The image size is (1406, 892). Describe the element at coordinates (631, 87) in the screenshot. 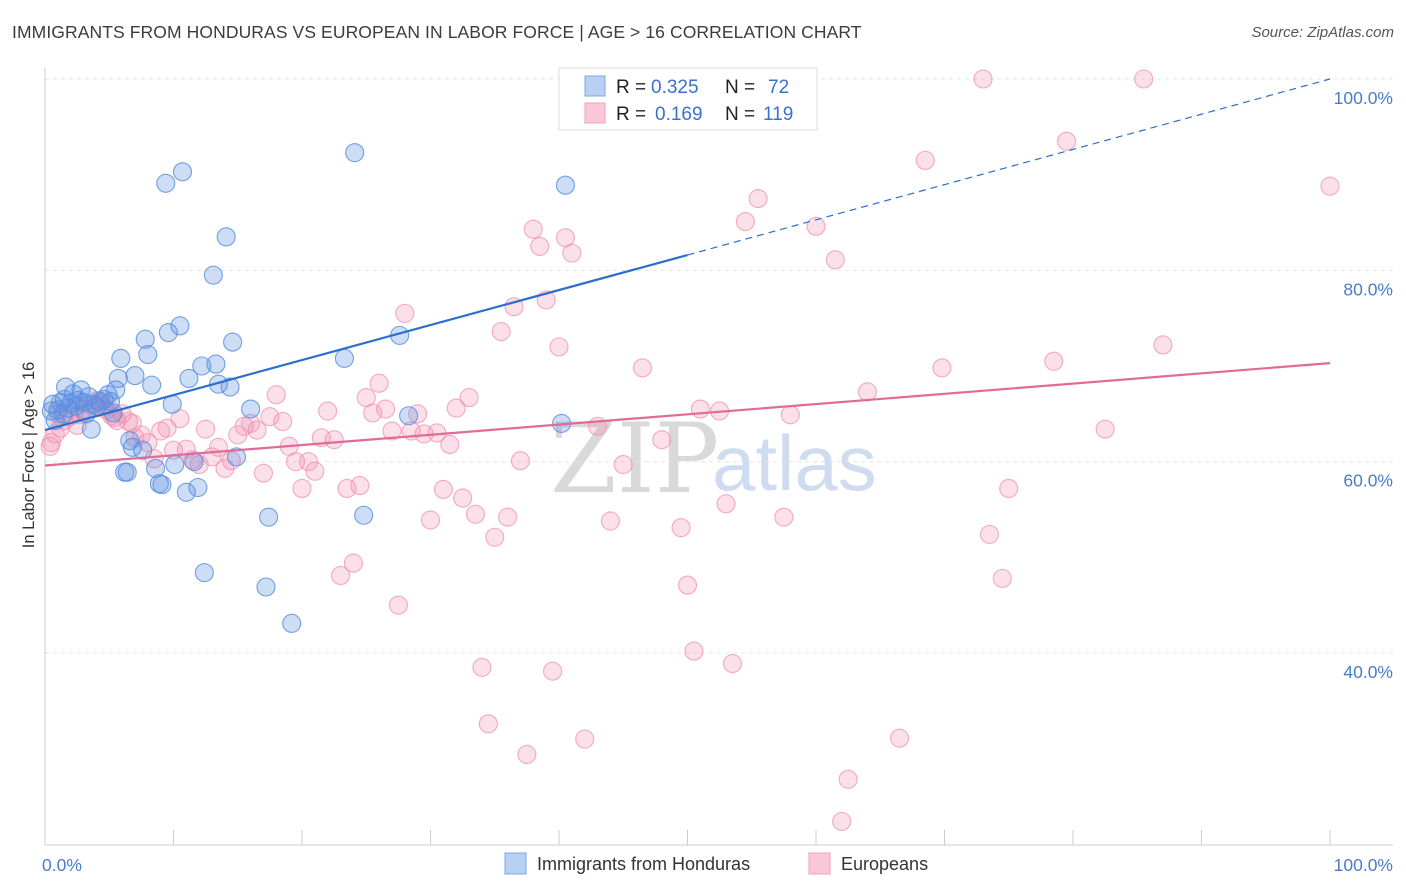

I see `legend-r-label-1: R =` at that location.